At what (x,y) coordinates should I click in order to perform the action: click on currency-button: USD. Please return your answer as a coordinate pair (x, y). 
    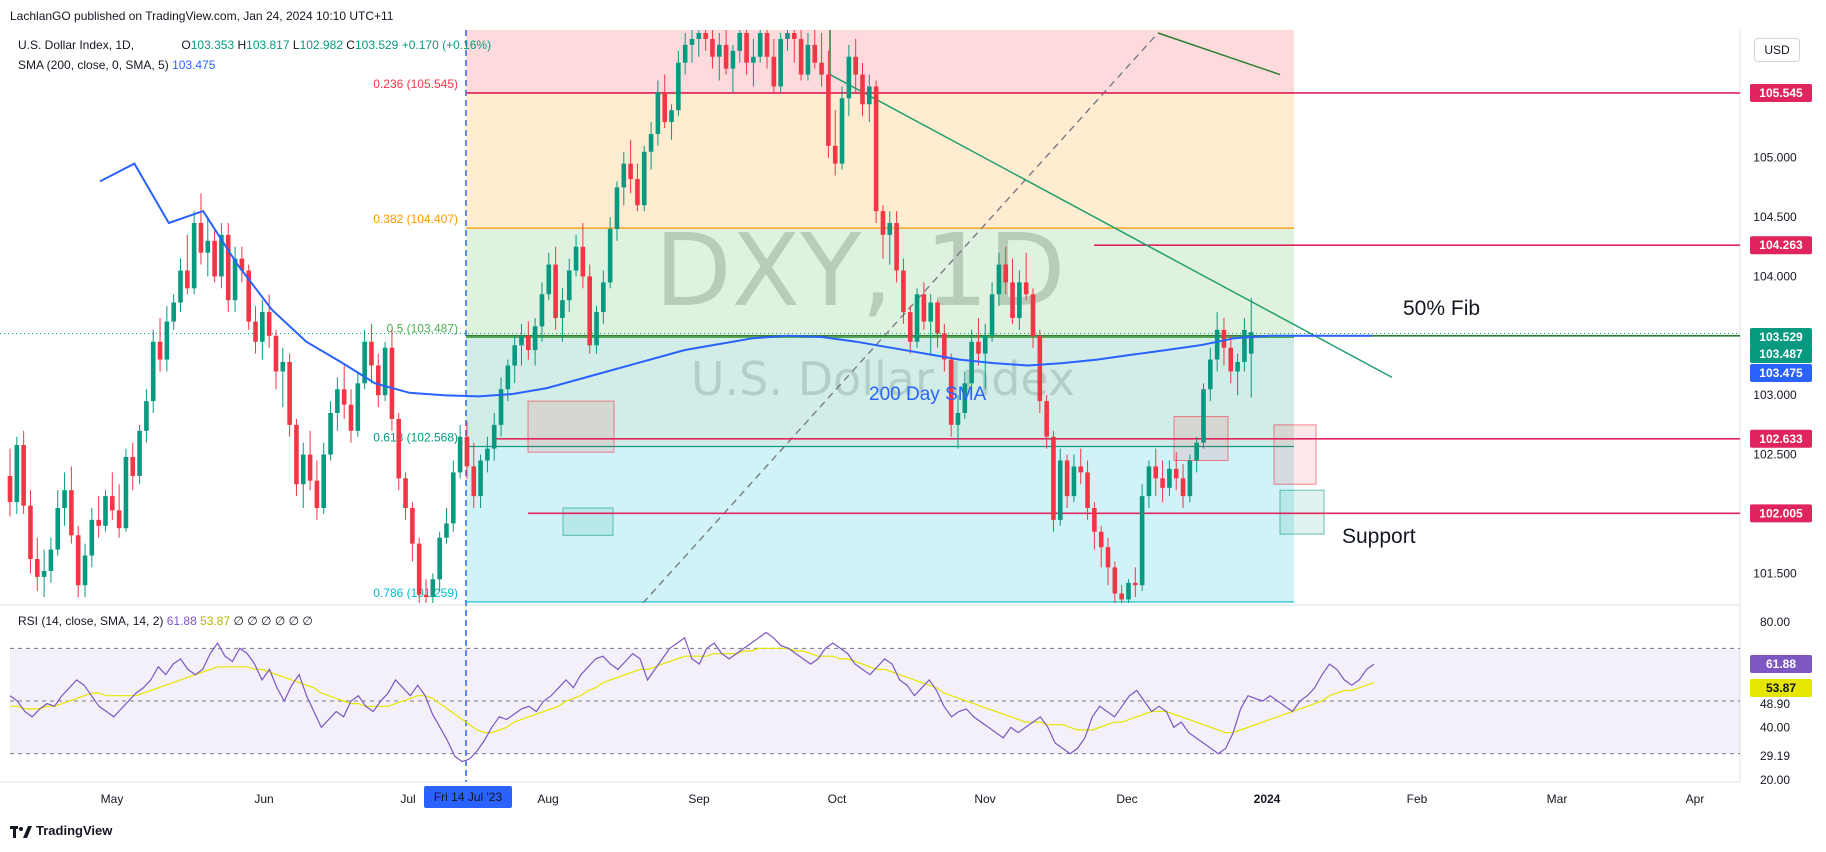
    Looking at the image, I should click on (1777, 50).